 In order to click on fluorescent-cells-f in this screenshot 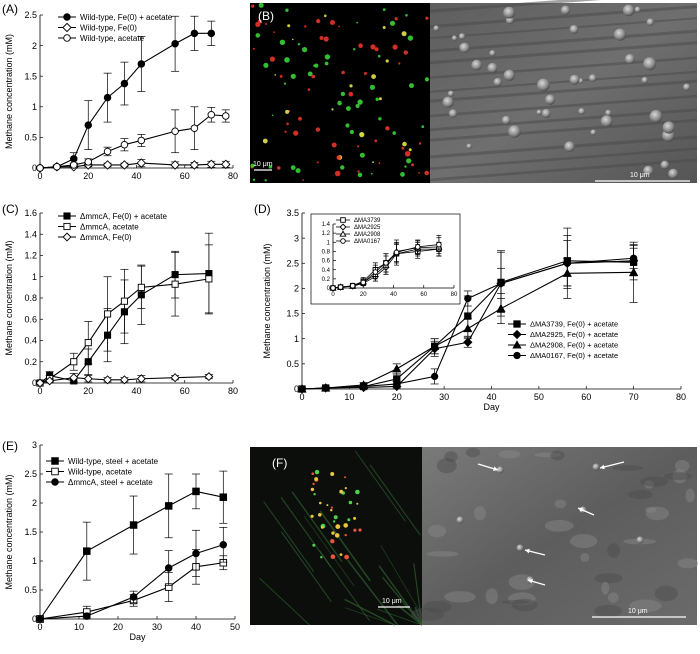, I will do `click(336, 514)`.